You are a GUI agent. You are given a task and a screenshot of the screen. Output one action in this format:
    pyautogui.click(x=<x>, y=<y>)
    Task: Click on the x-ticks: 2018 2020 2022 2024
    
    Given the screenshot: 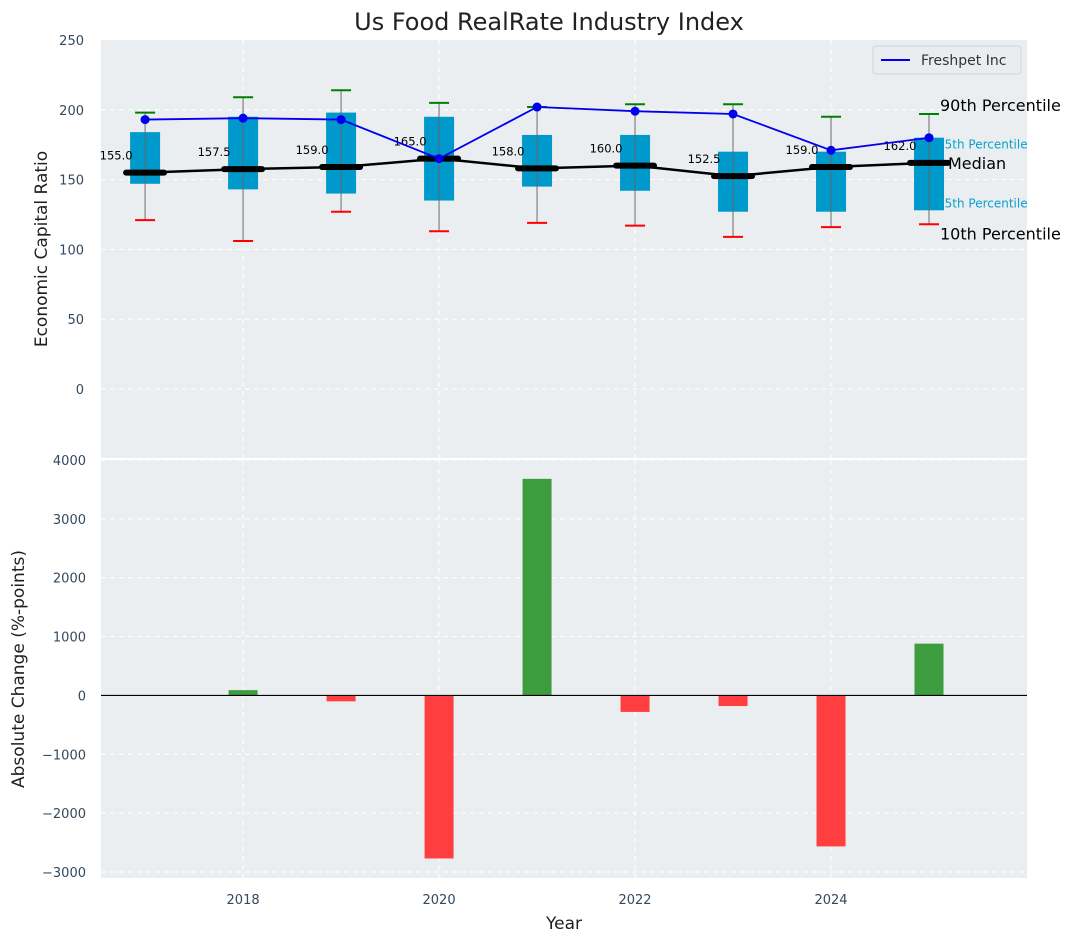 What is the action you would take?
    pyautogui.click(x=537, y=900)
    